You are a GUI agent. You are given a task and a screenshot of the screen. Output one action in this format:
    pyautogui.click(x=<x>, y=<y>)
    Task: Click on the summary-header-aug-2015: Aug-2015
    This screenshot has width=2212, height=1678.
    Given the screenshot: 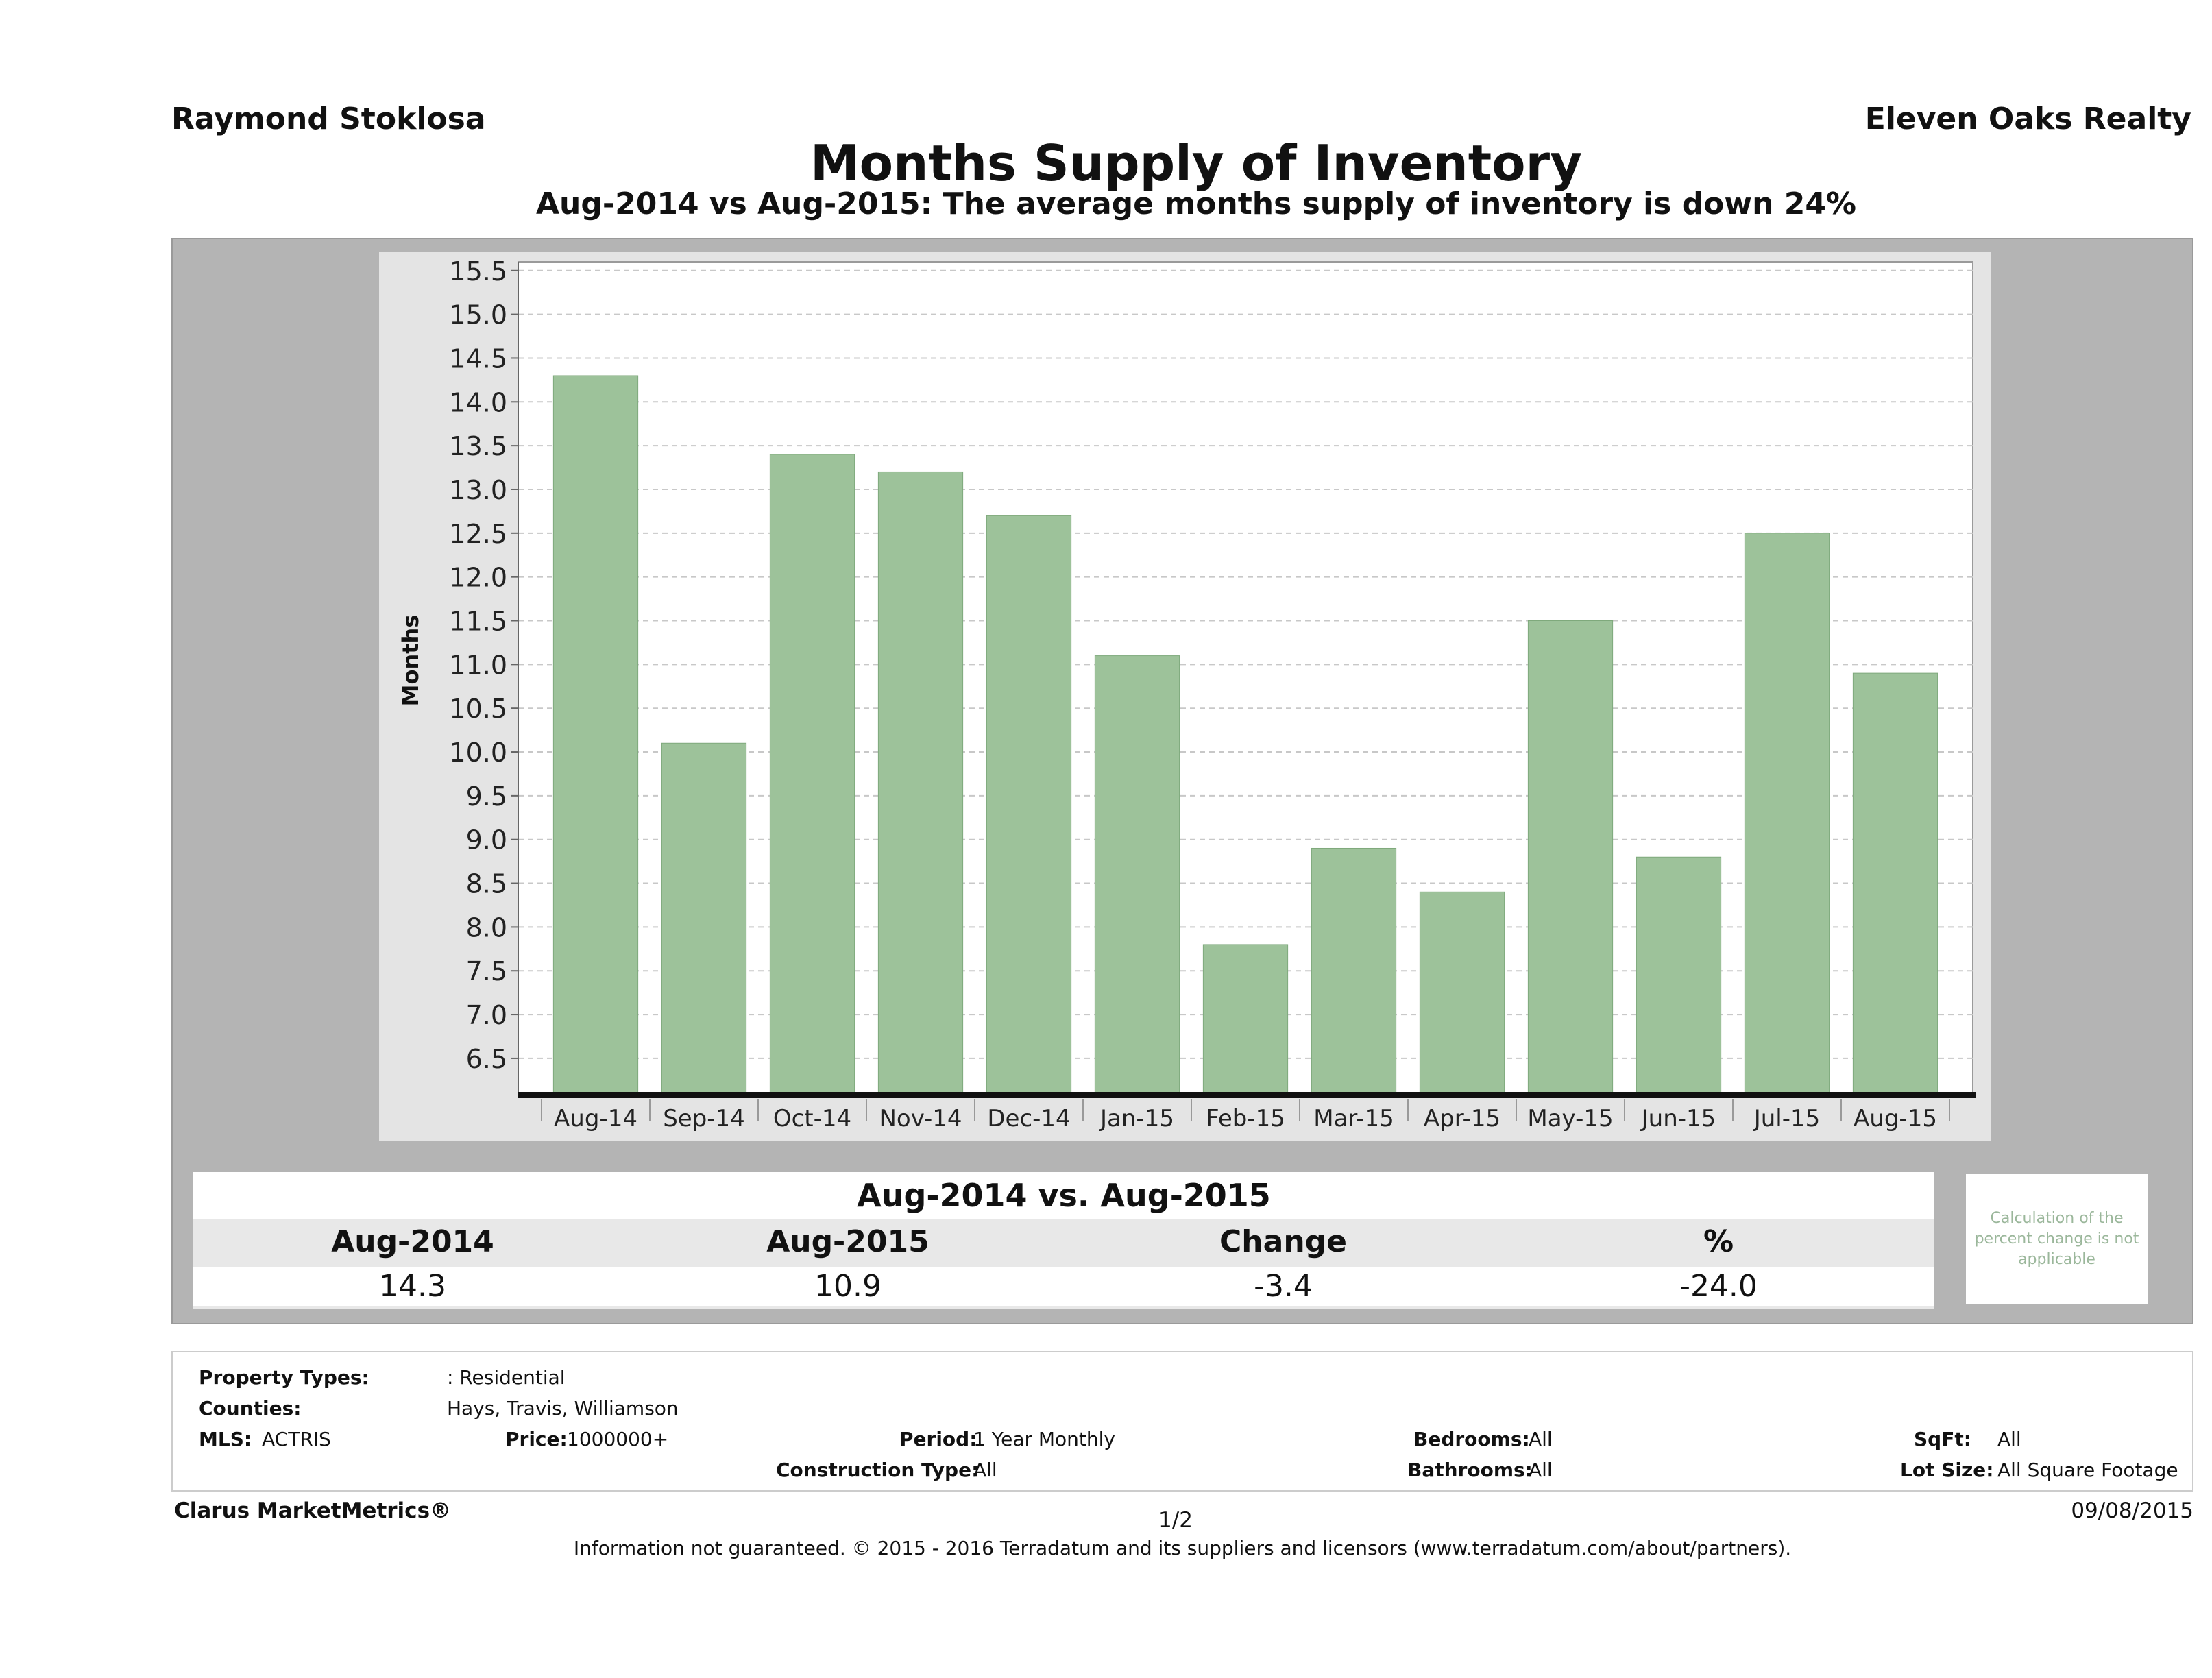 What is the action you would take?
    pyautogui.click(x=847, y=1241)
    